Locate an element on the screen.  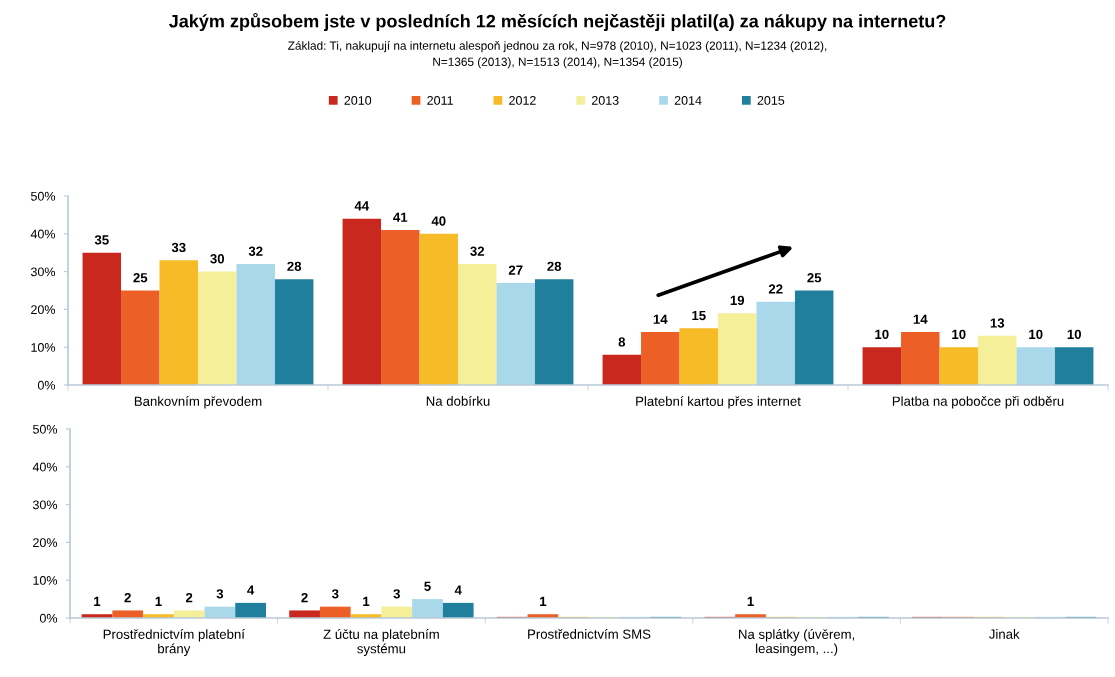
legend-label: 2012 is located at coordinates (522, 100).